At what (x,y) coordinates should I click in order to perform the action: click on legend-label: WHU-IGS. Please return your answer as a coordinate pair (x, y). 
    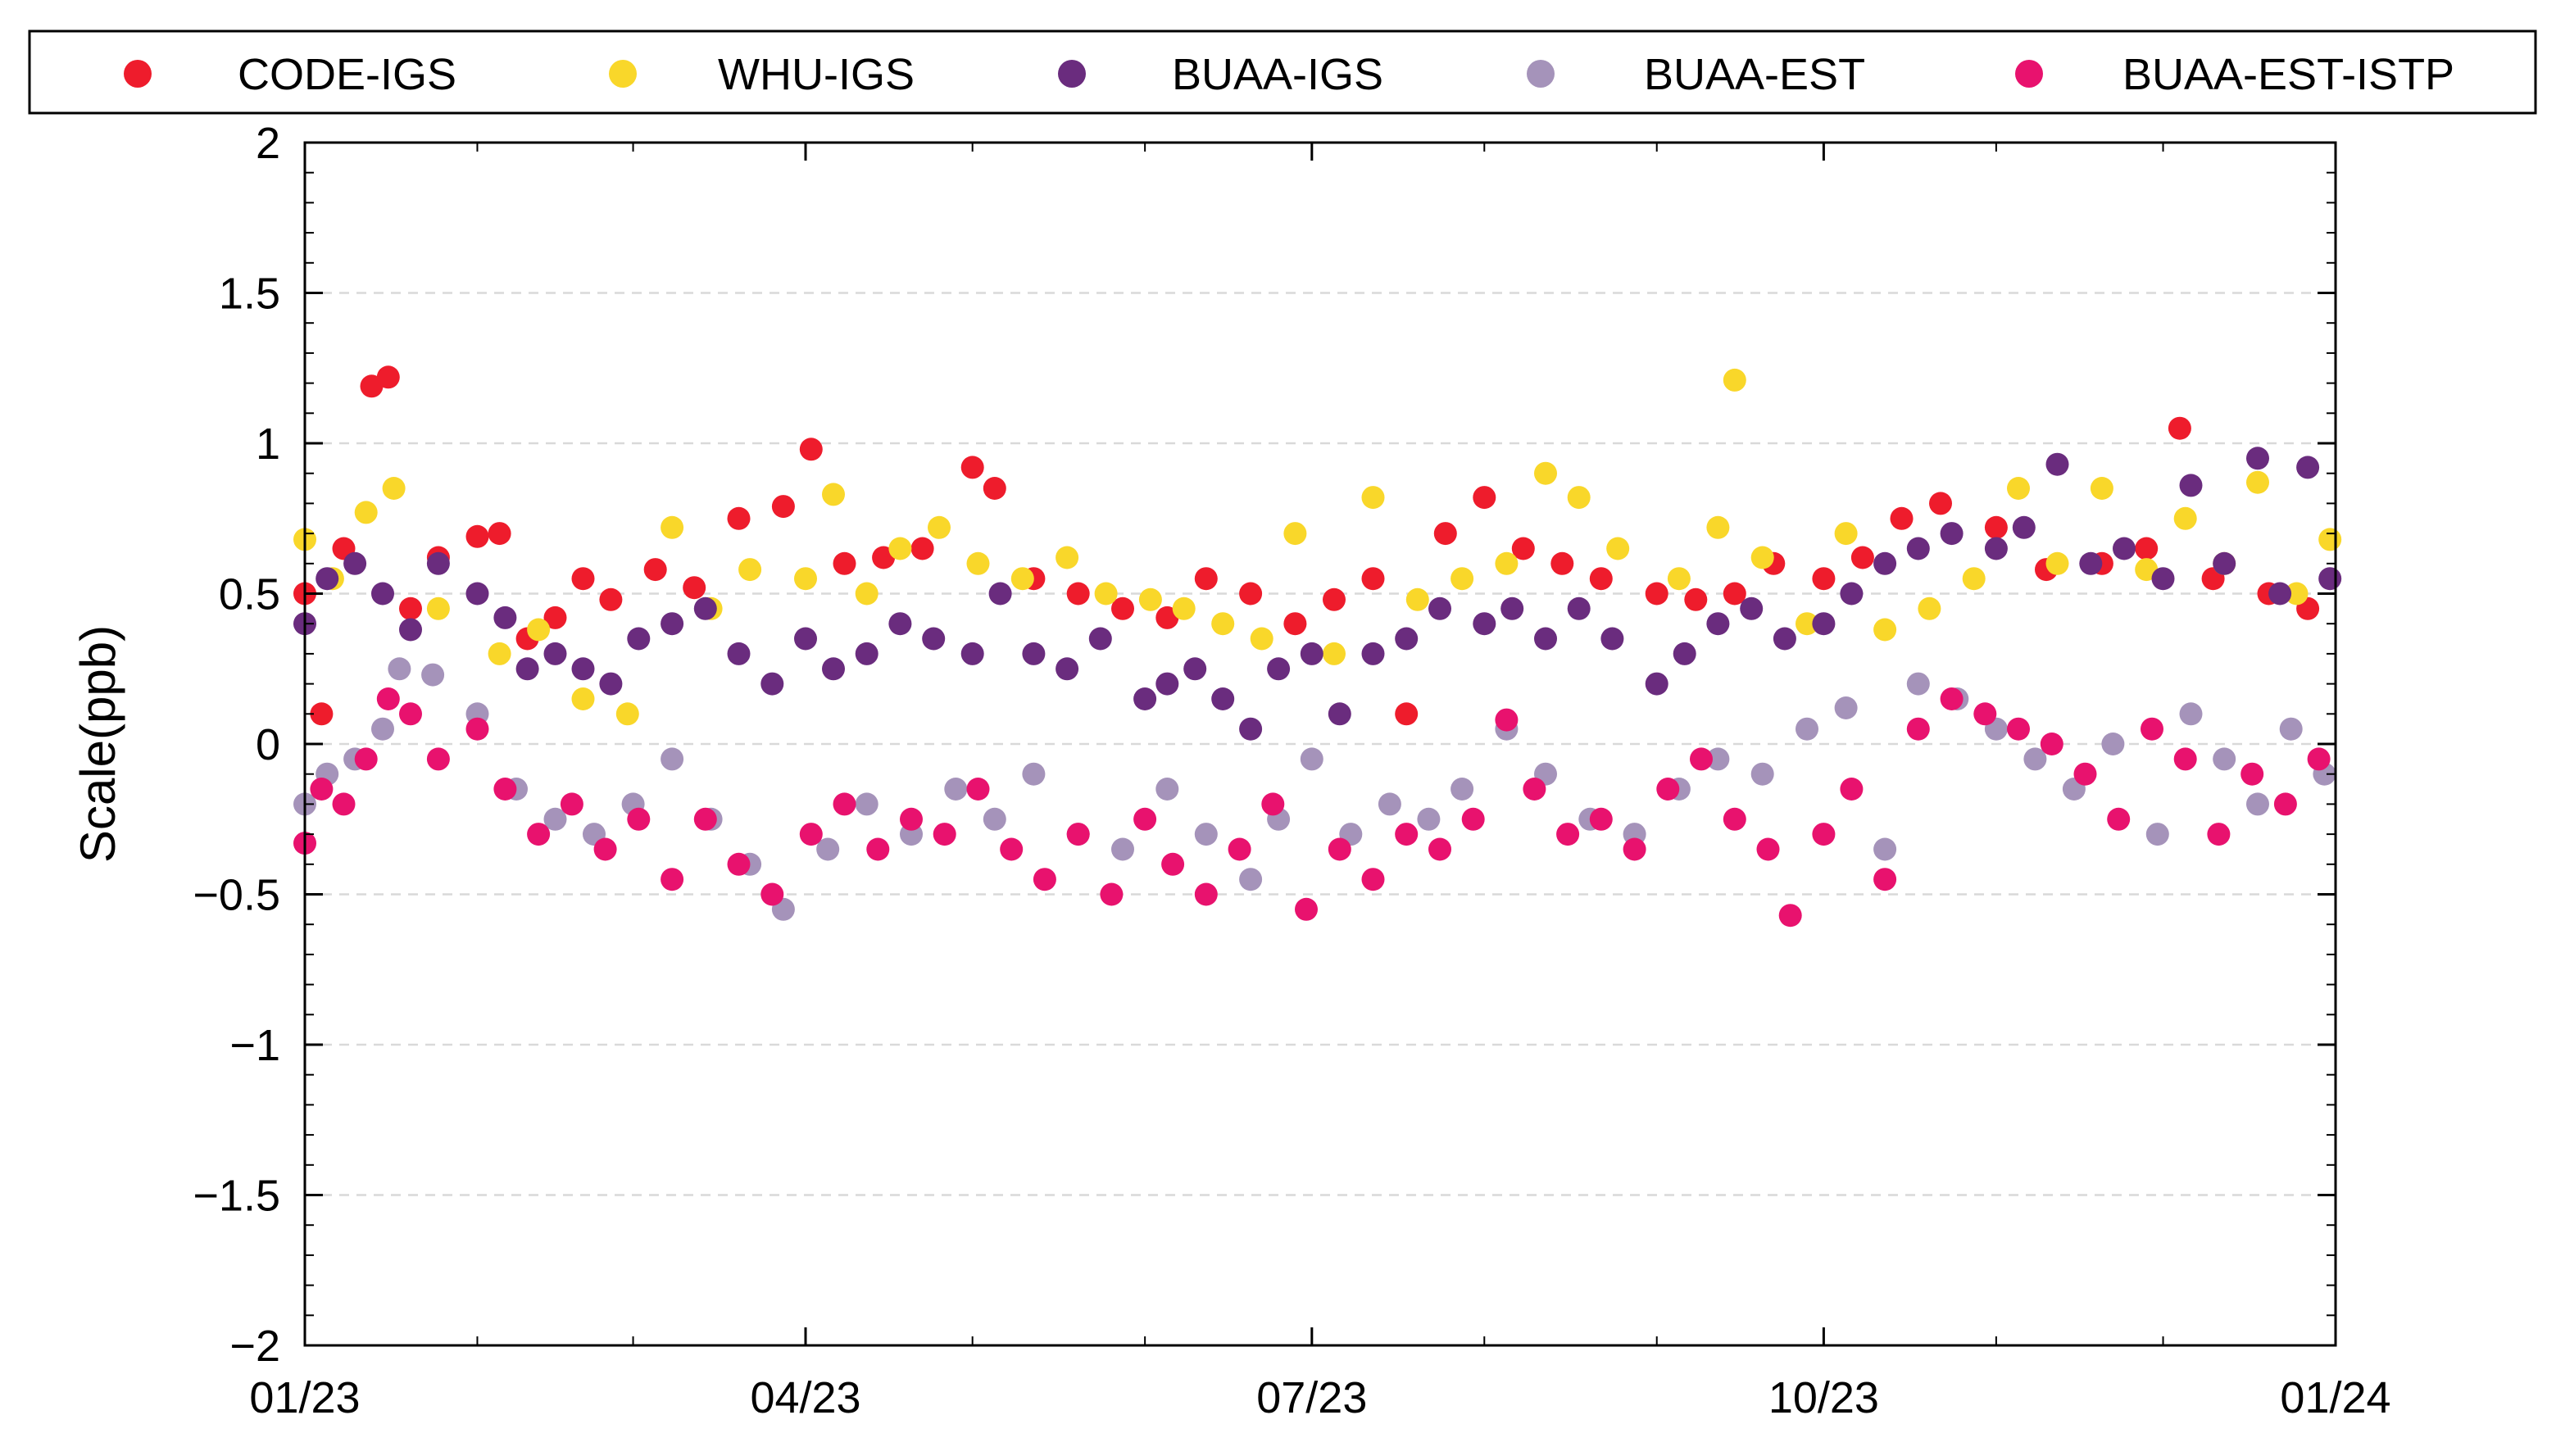
    Looking at the image, I should click on (817, 75).